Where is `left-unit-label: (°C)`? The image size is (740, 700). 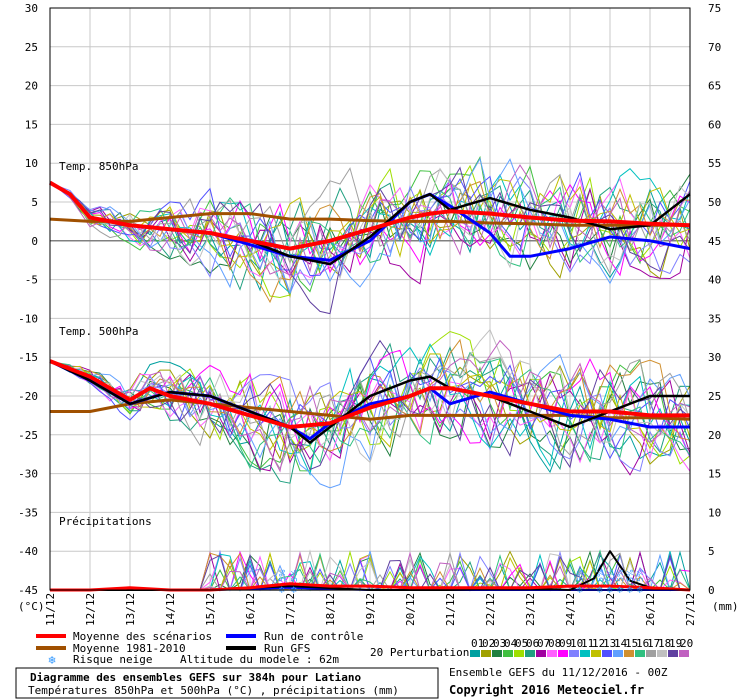 left-unit-label: (°C) is located at coordinates (31, 606).